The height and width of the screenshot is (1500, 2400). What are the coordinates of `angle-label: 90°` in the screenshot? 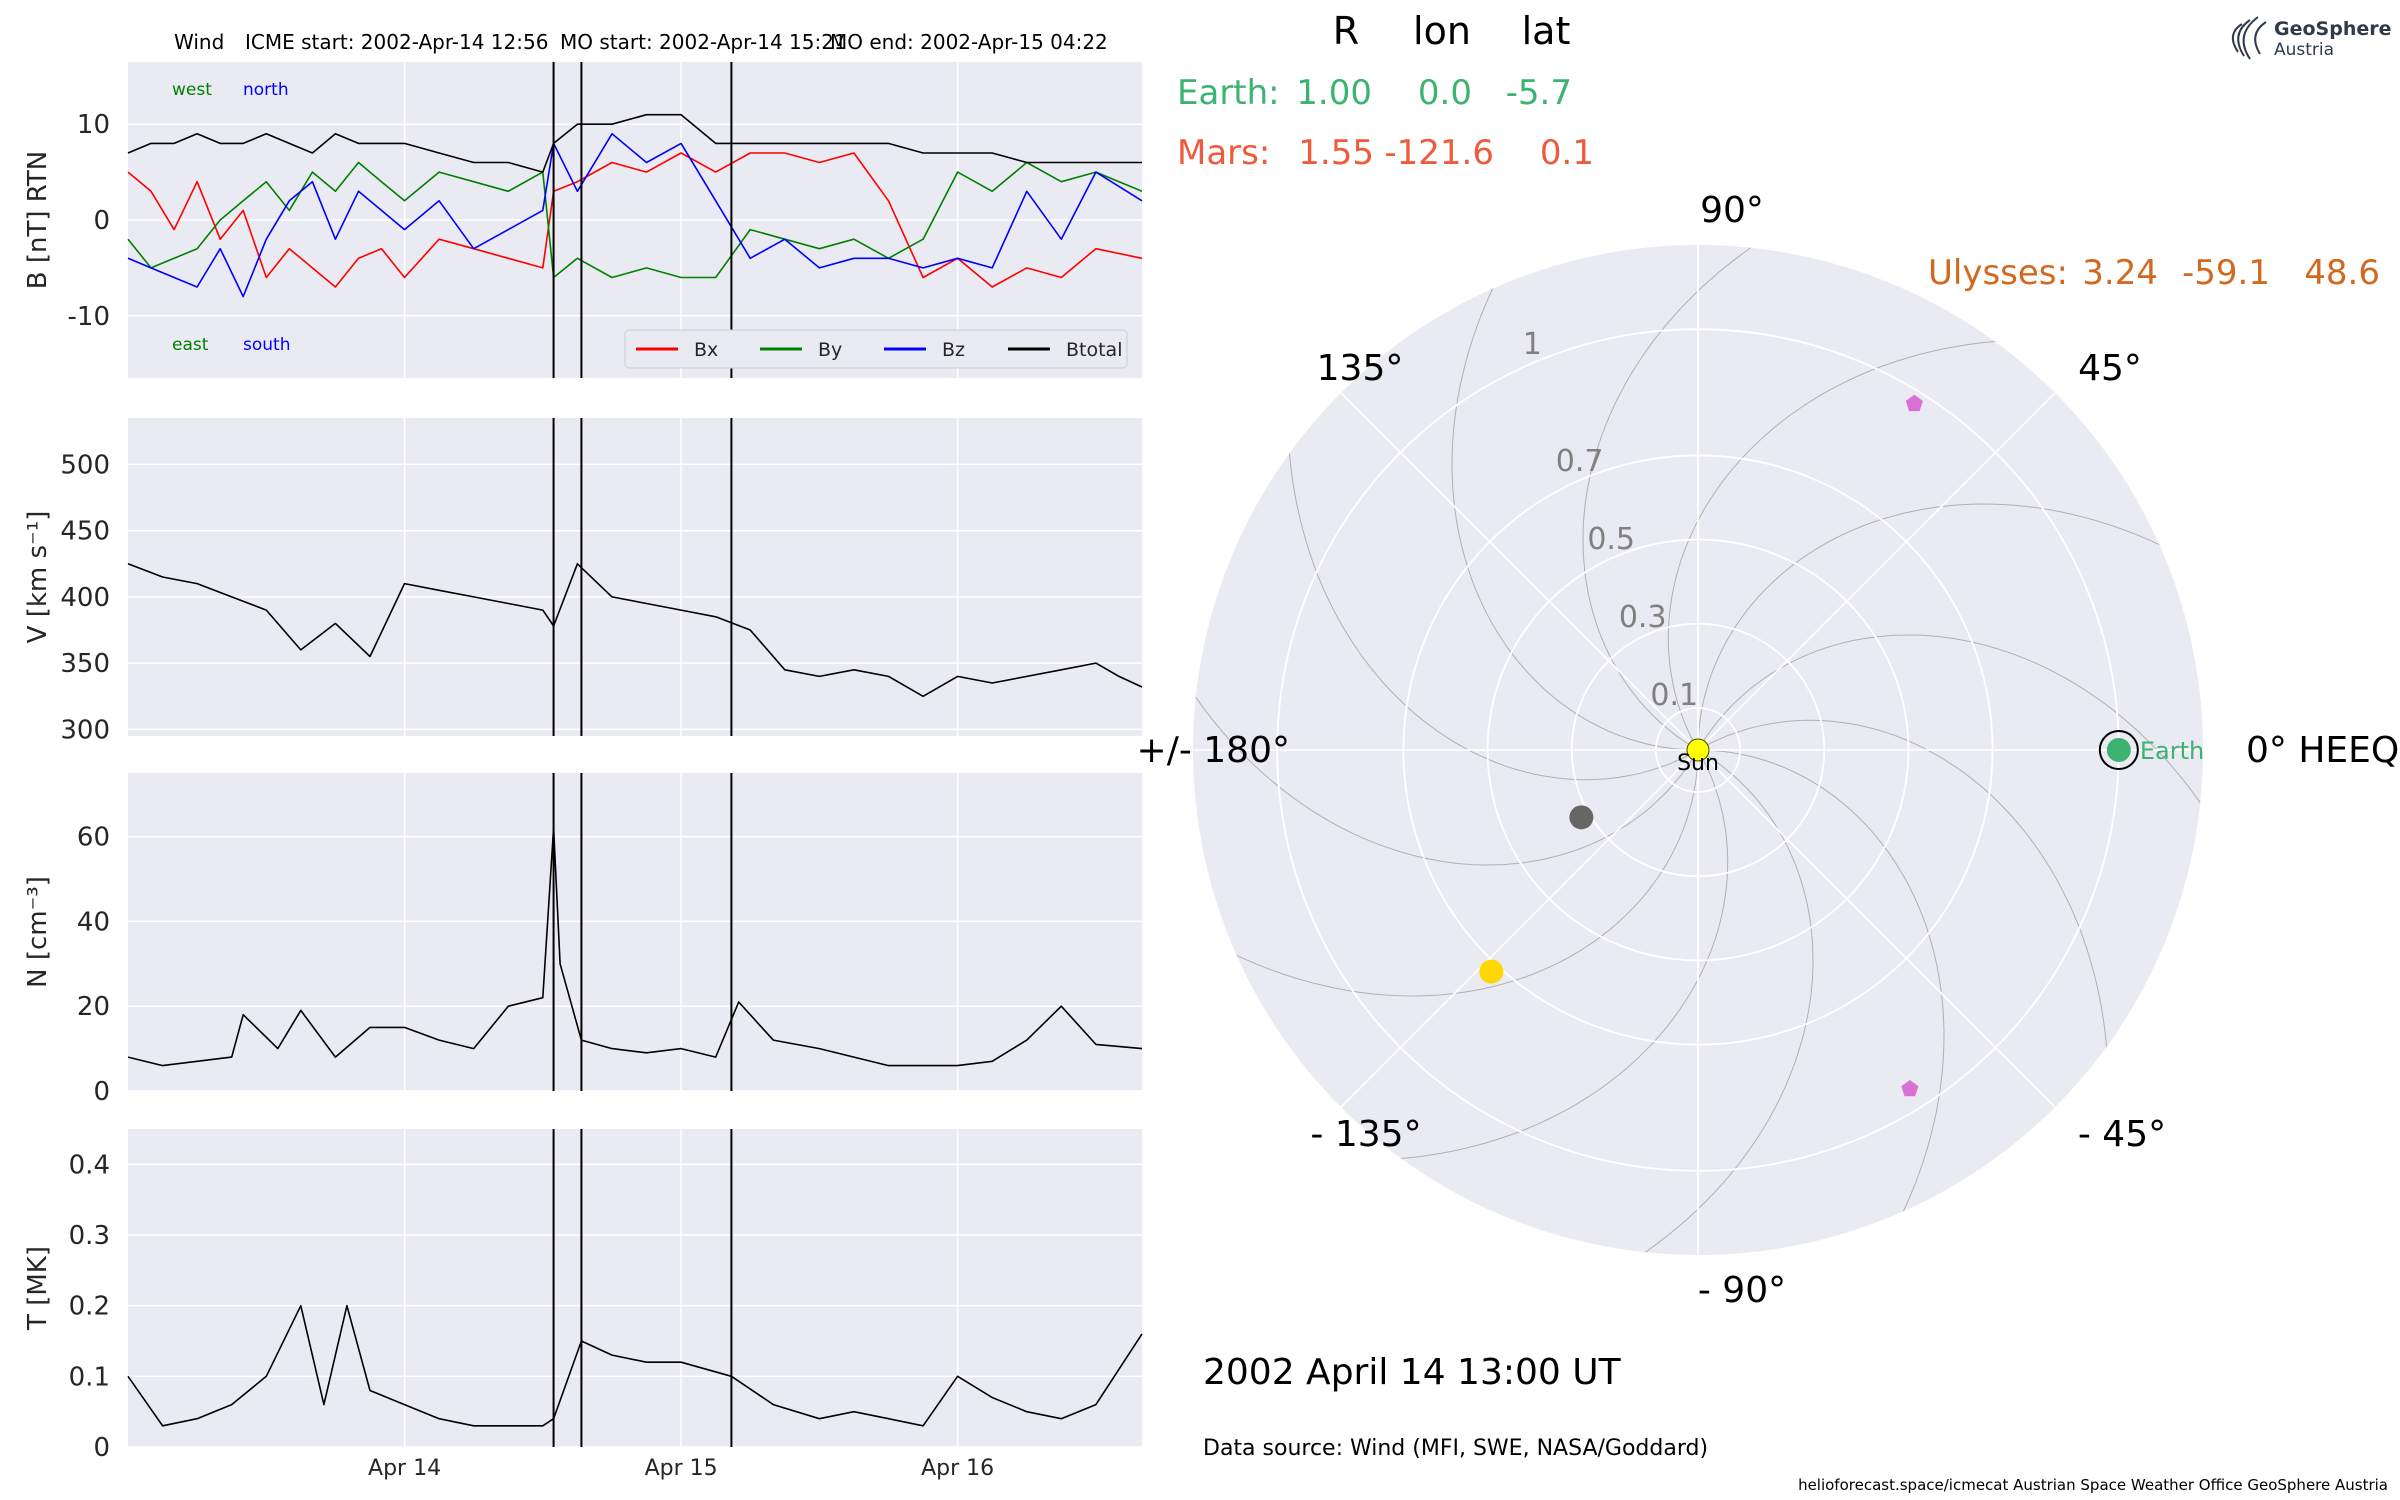 It's located at (1732, 210).